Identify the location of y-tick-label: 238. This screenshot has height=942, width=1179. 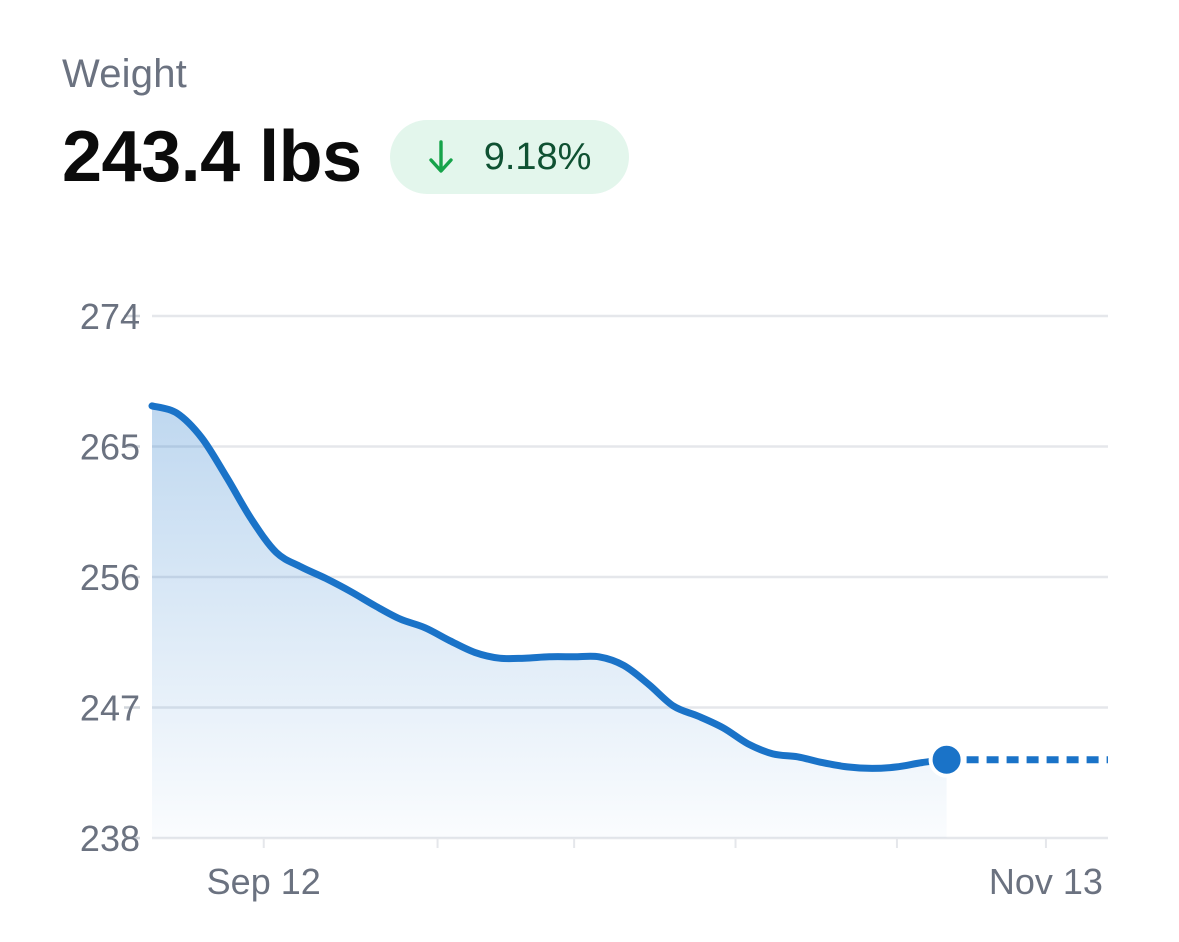
(110, 838).